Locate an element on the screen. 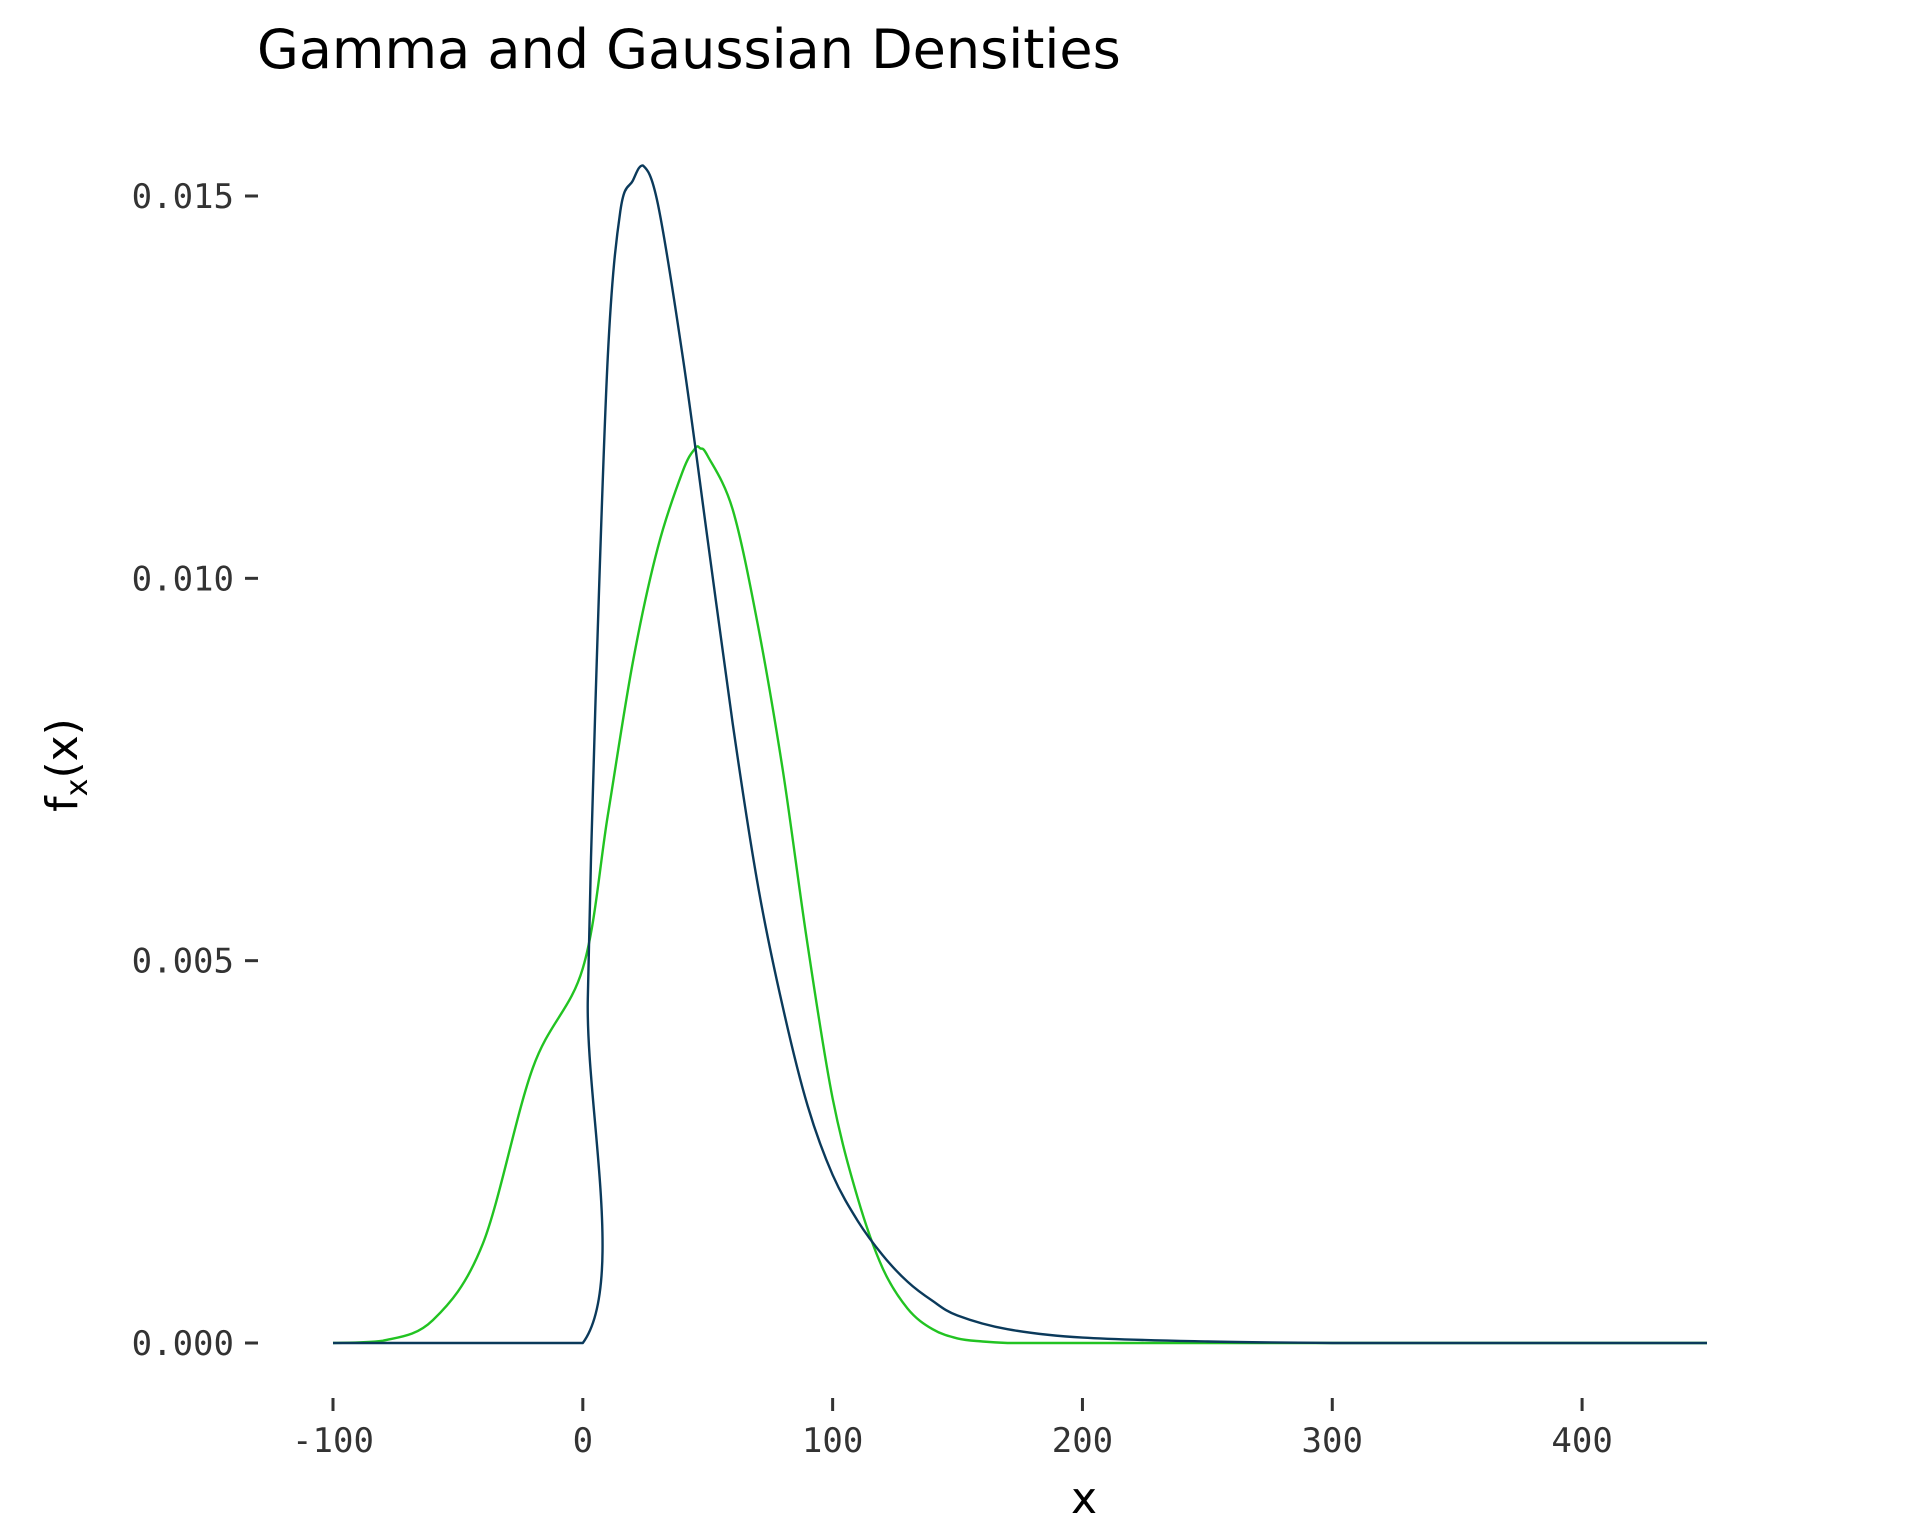 The width and height of the screenshot is (1920, 1536). y-axis: 0.000 0.005 0.010 0.015 is located at coordinates (195, 770).